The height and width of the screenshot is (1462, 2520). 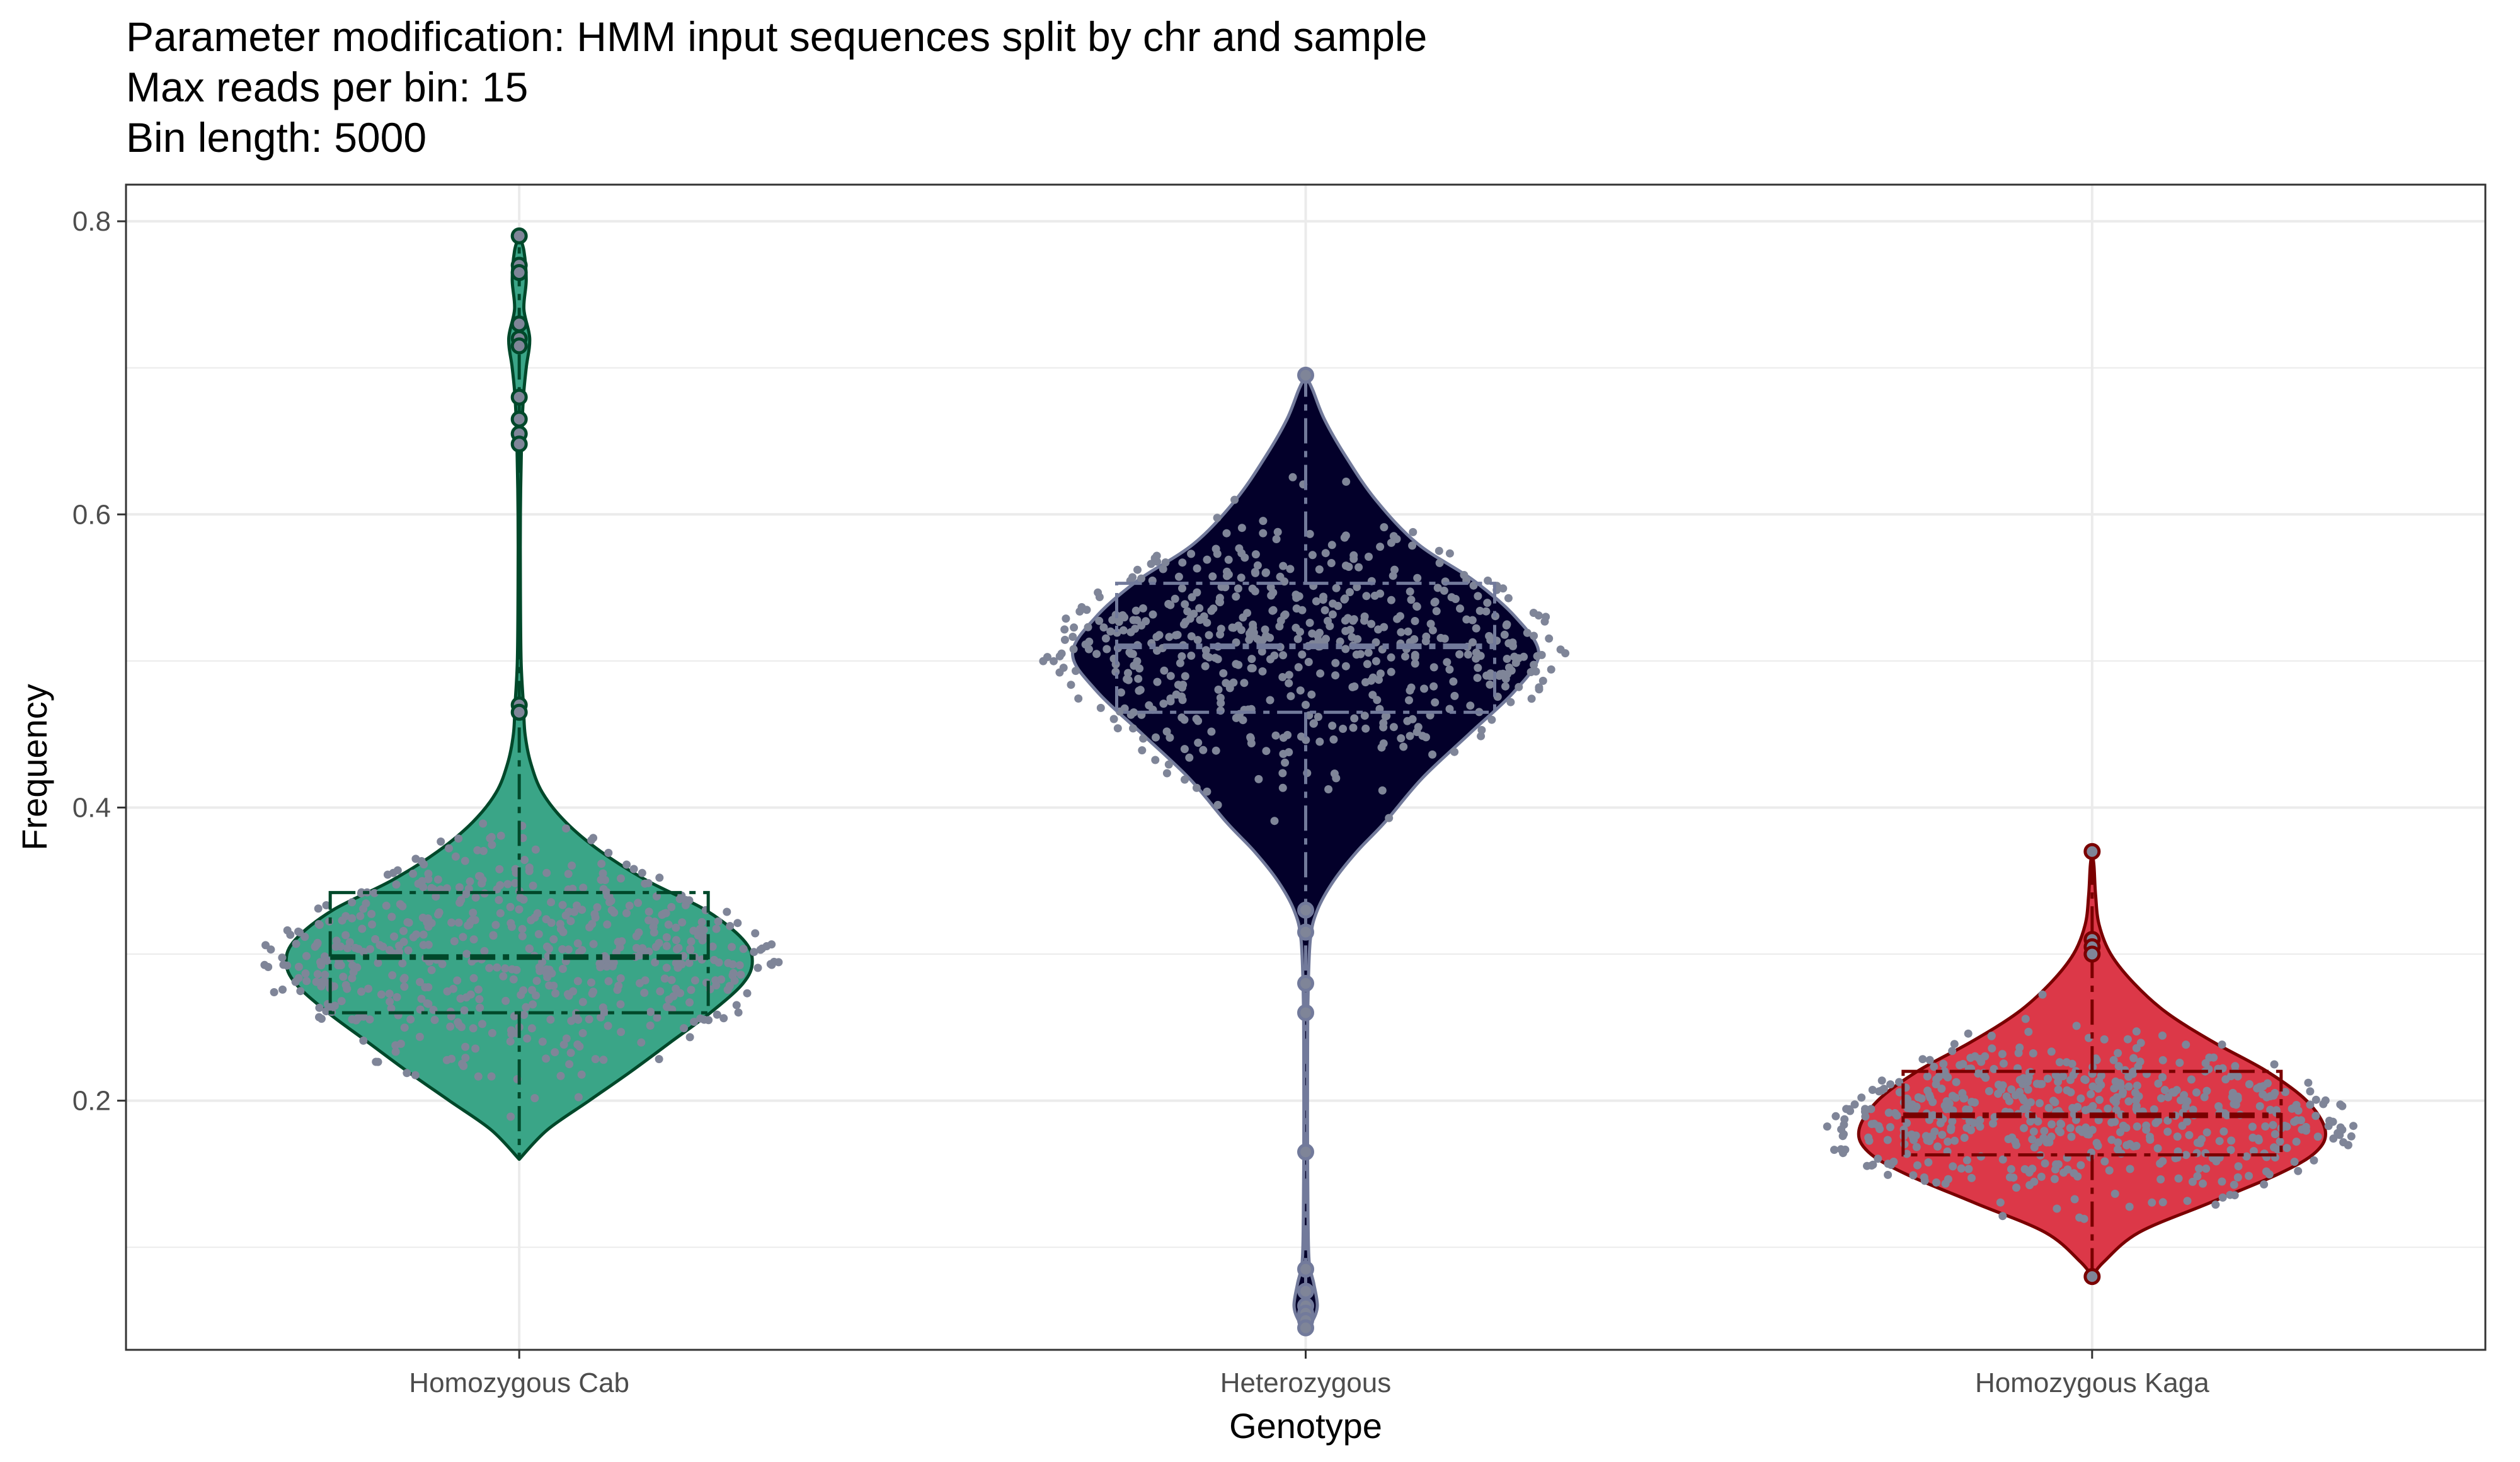 I want to click on x-axis-title: Genotype, so click(x=1305, y=1426).